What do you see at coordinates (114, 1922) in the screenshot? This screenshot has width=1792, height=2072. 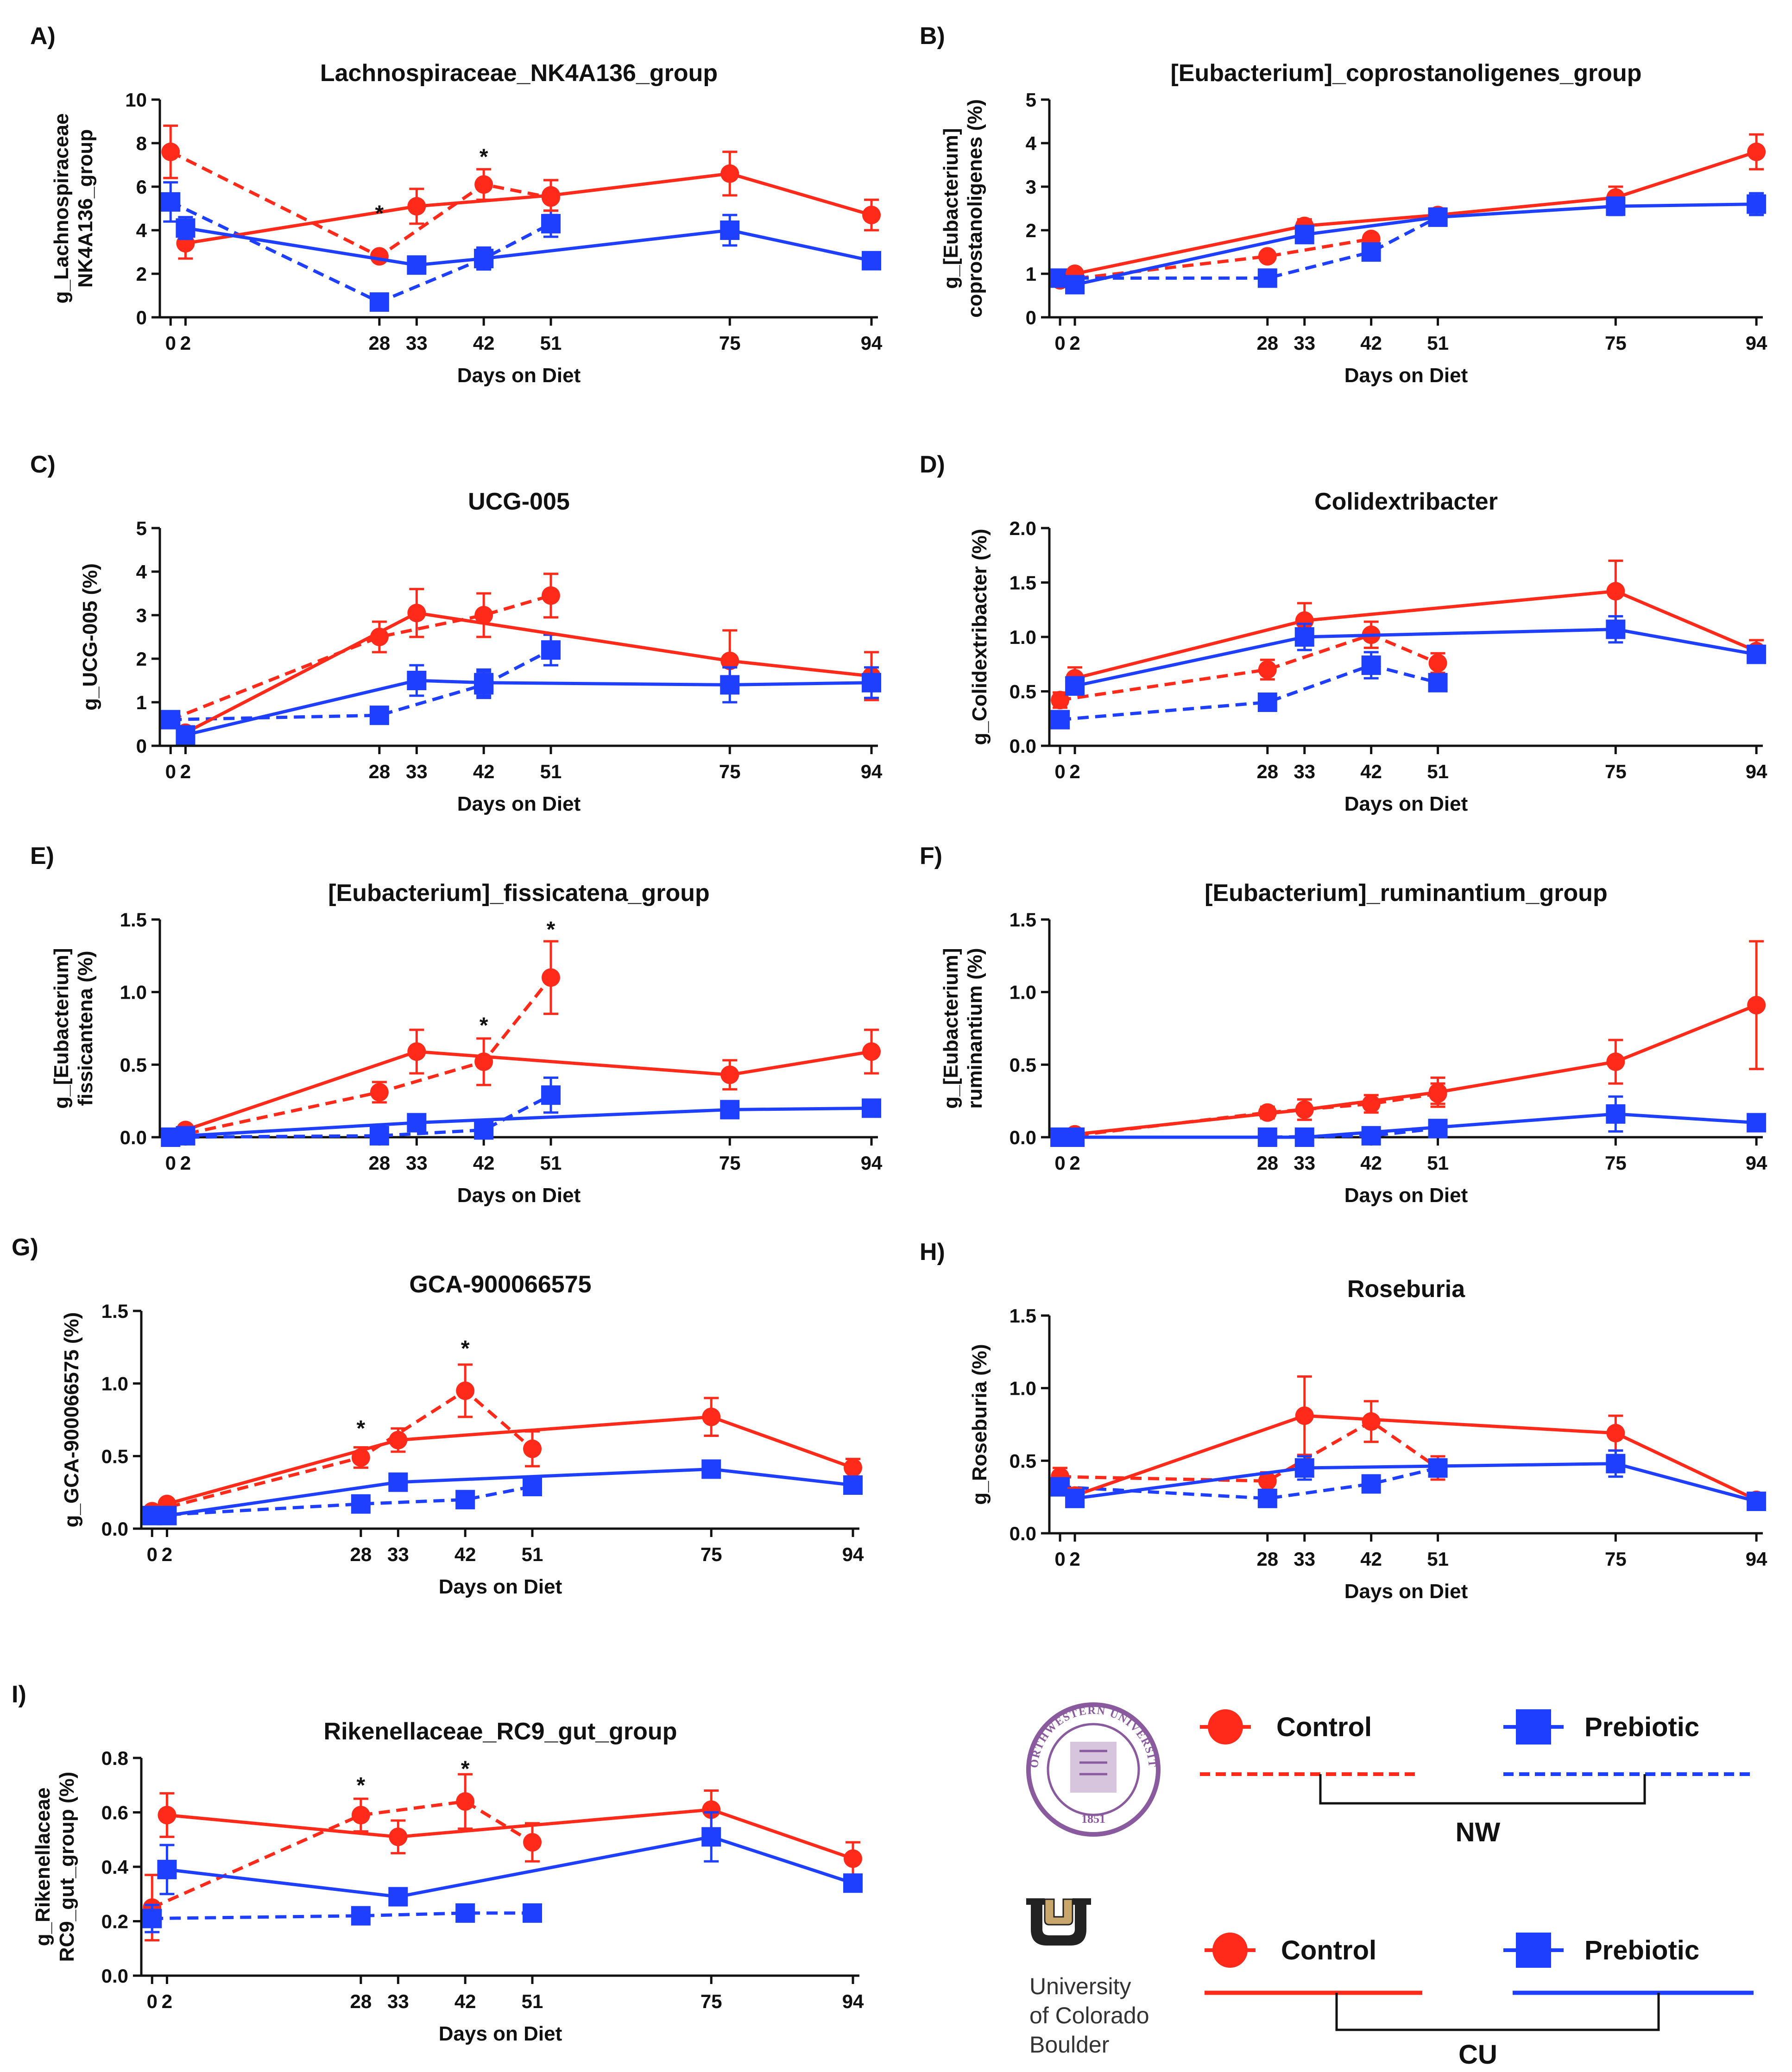 I see `y-tick-label: 0.2` at bounding box center [114, 1922].